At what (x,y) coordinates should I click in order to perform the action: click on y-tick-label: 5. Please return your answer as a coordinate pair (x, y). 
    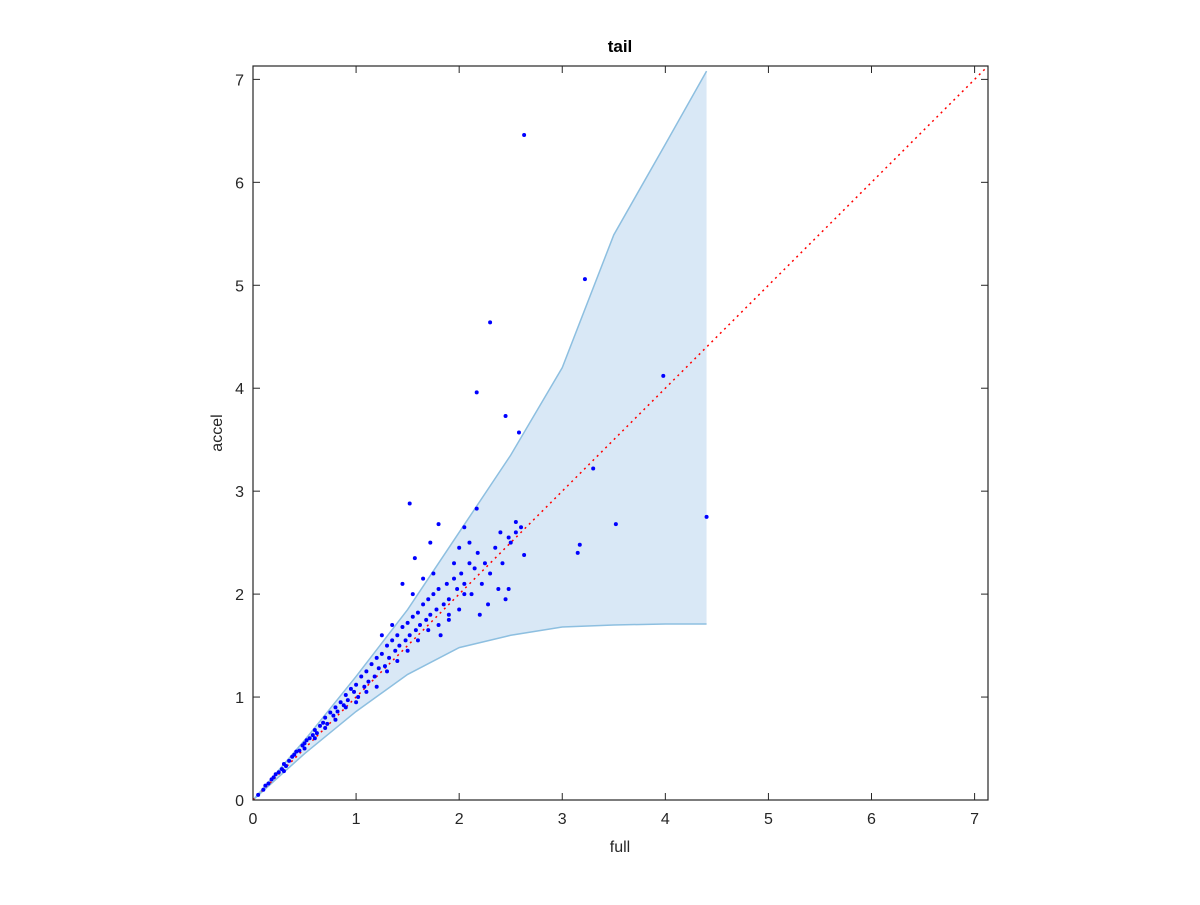
    Looking at the image, I should click on (239, 286).